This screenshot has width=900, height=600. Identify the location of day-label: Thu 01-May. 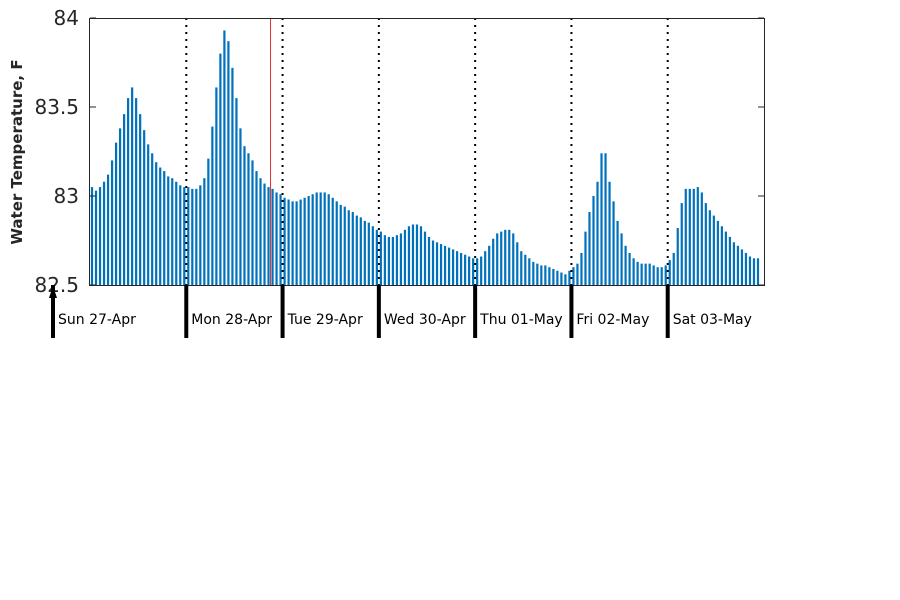
(521, 320).